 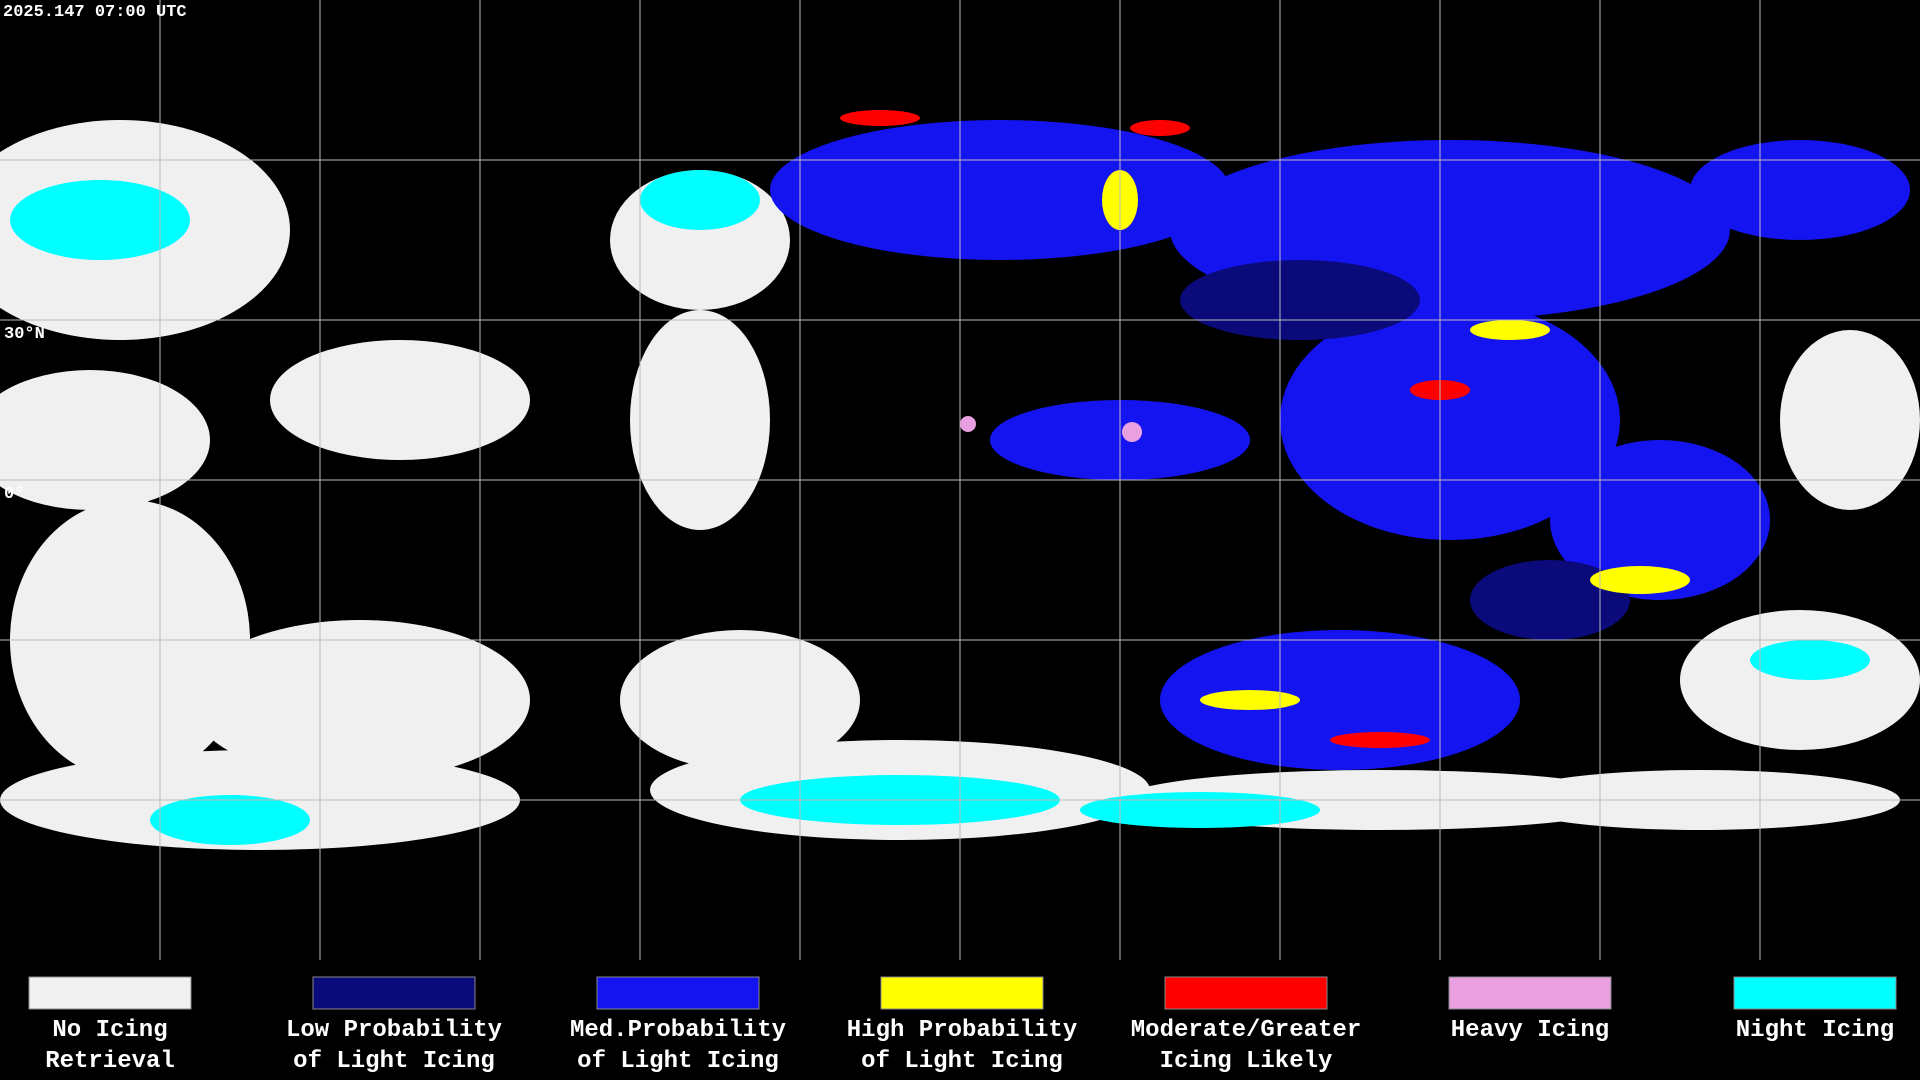 I want to click on legend-label: Med.Probability, so click(x=678, y=1030).